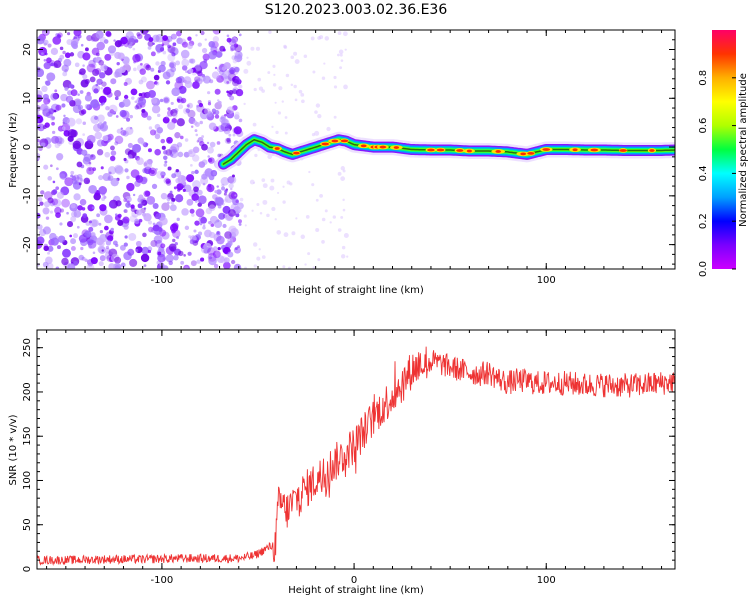 The image size is (750, 604). Describe the element at coordinates (27, 244) in the screenshot. I see `spectrogram-y-tick-label: -20` at that location.